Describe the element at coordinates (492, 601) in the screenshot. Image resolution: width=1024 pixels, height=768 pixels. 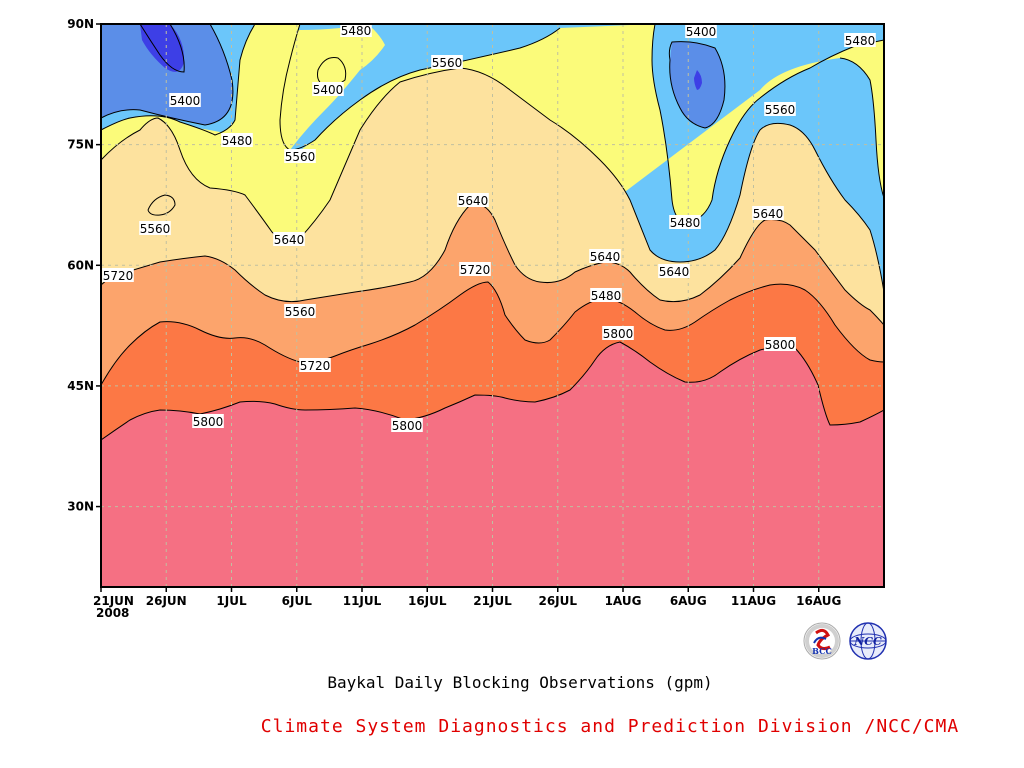
I see `x-tick-label: 21JUL` at that location.